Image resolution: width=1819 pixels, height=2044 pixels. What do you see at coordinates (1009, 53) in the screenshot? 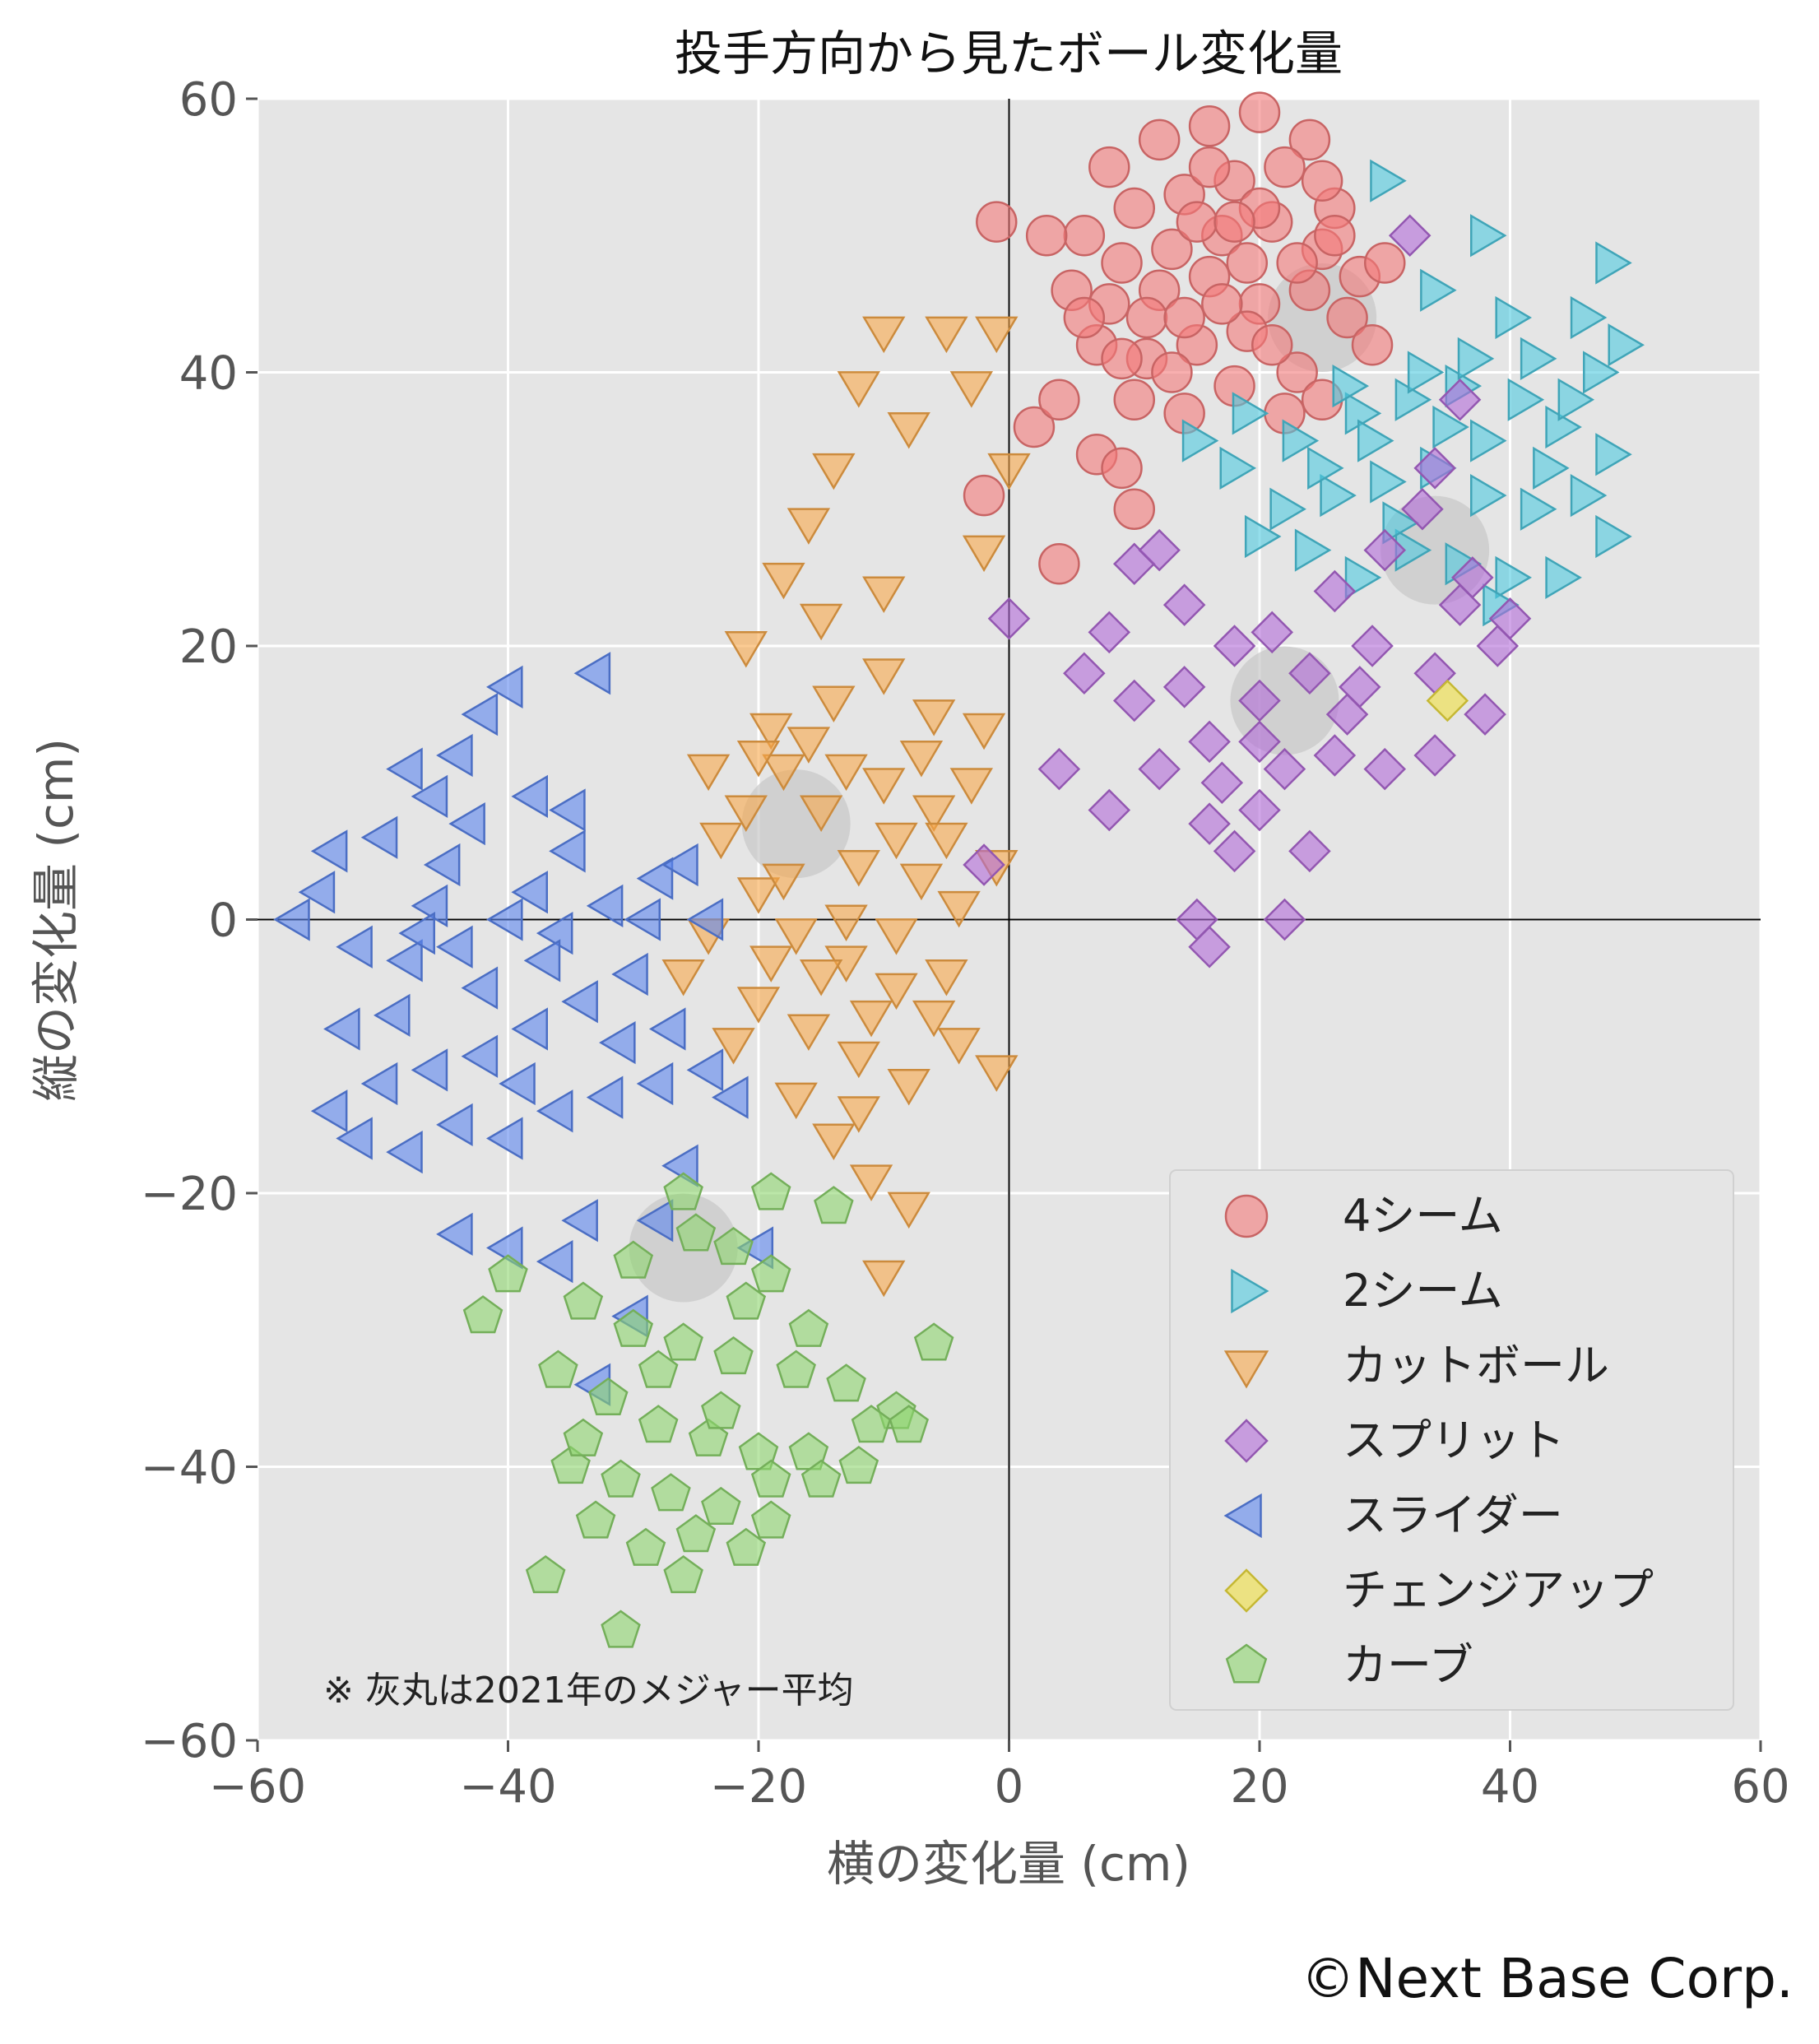
I see `chart-title: 投手方向から見たボール変化量` at bounding box center [1009, 53].